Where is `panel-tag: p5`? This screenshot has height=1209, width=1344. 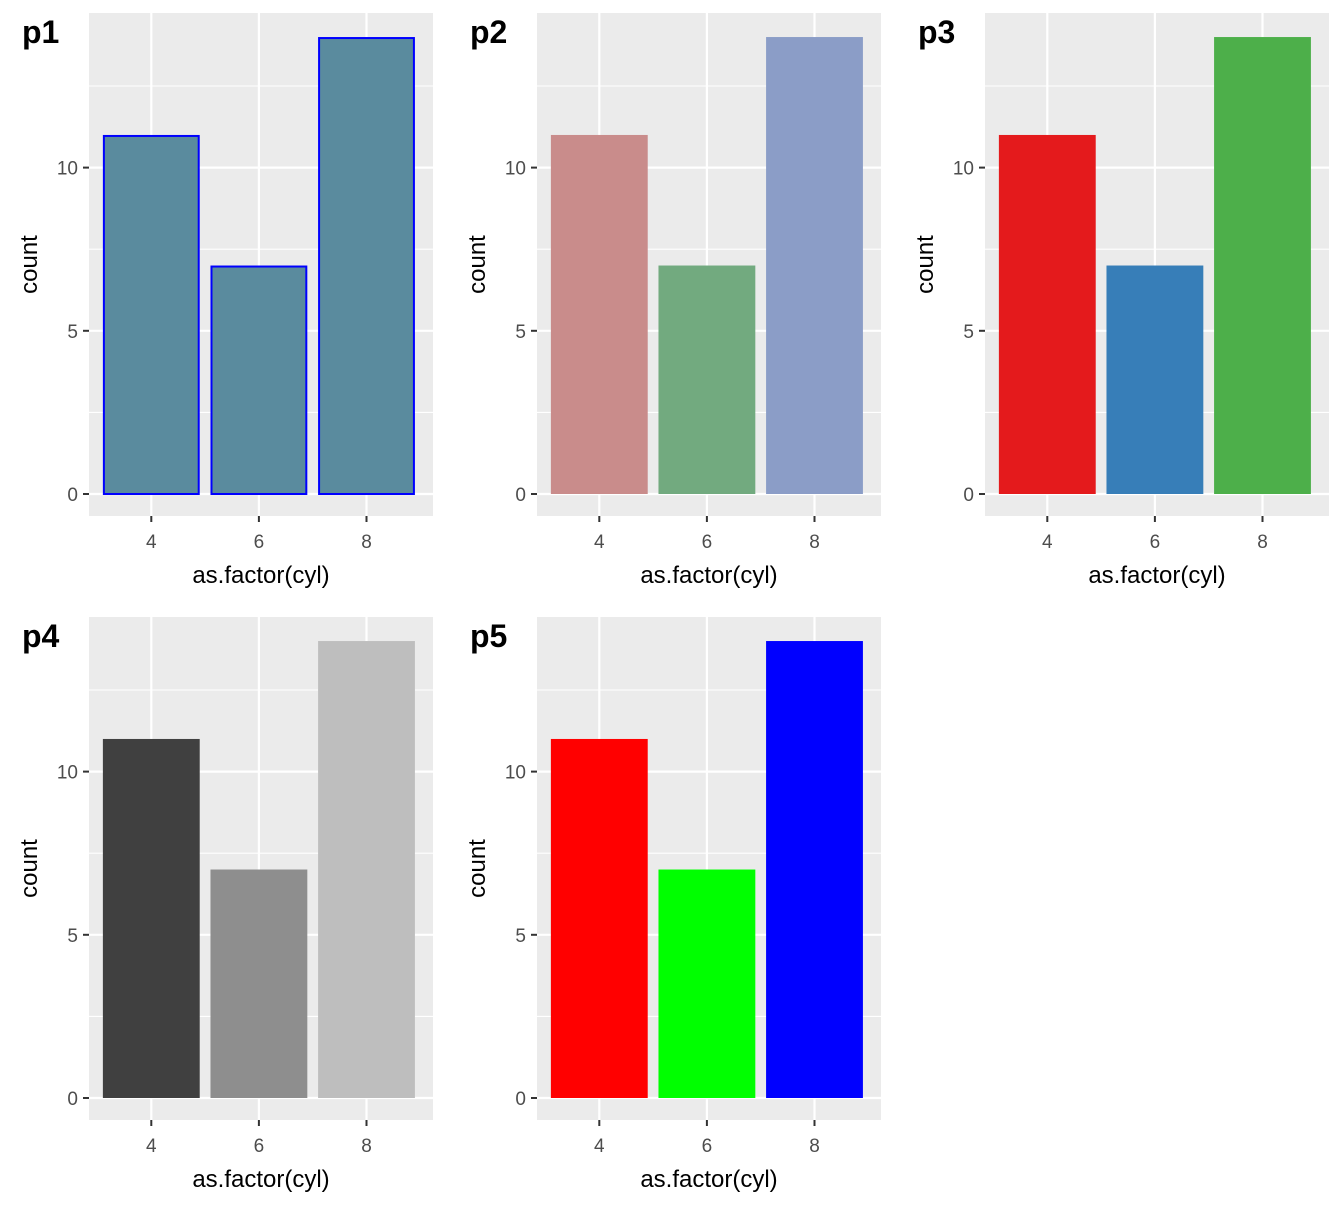
panel-tag: p5 is located at coordinates (488, 636).